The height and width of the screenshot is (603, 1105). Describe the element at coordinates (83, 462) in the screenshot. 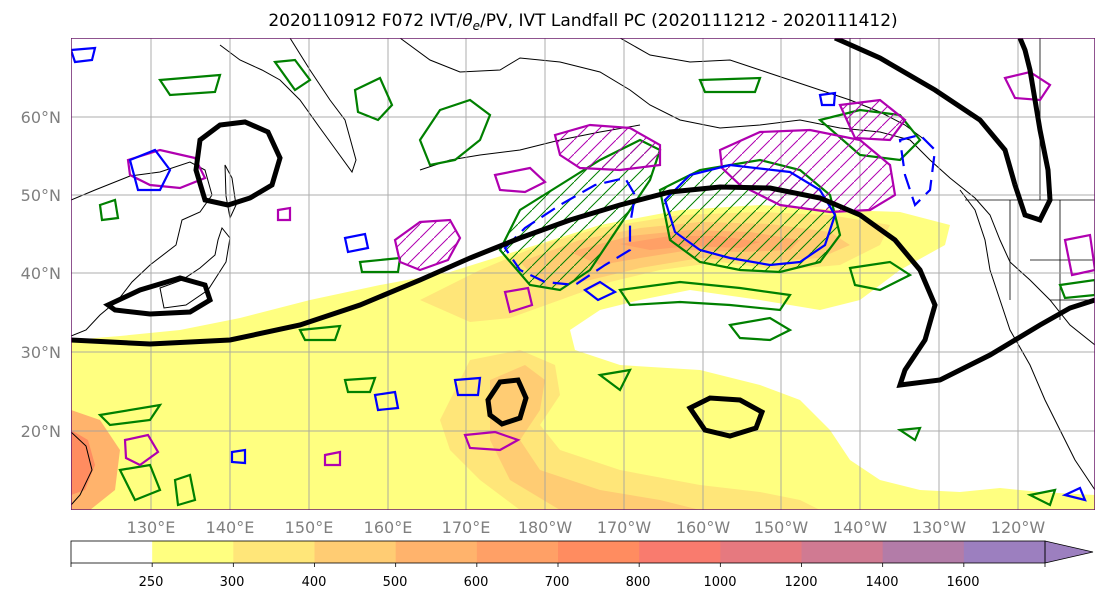

I see `ivt-shade-tropics-core` at that location.